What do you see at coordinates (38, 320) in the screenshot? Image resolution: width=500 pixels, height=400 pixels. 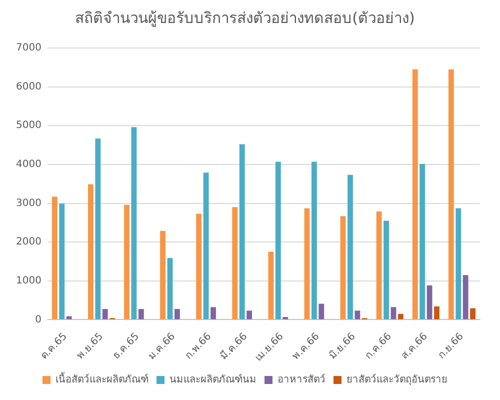 I see `y-tick-label: 0` at bounding box center [38, 320].